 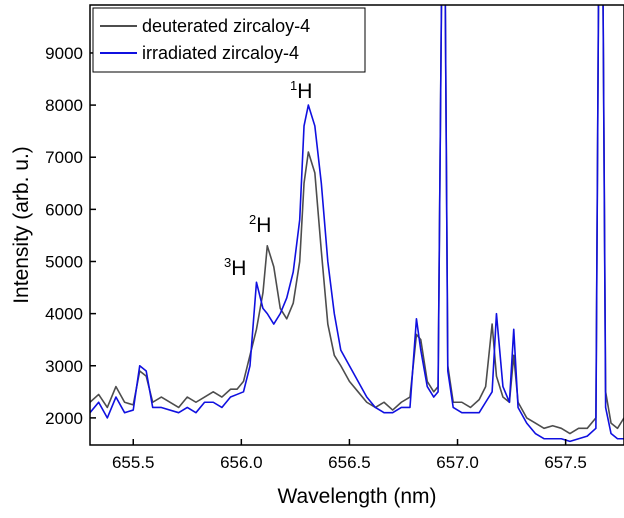 I want to click on y-tick-label: 2000, so click(x=64, y=418).